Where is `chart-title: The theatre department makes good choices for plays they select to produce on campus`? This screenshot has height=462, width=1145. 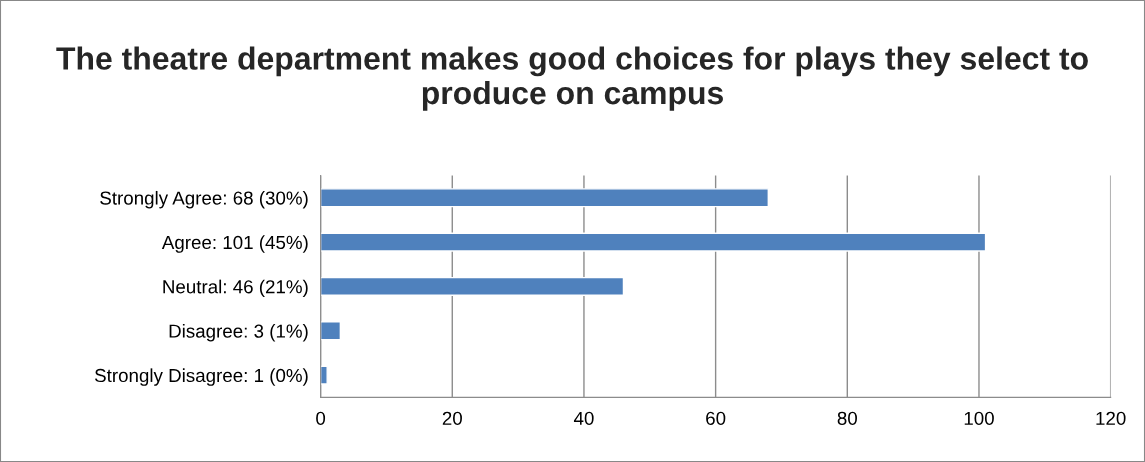
chart-title: The theatre department makes good choices for plays they select to produce on campus is located at coordinates (572, 78).